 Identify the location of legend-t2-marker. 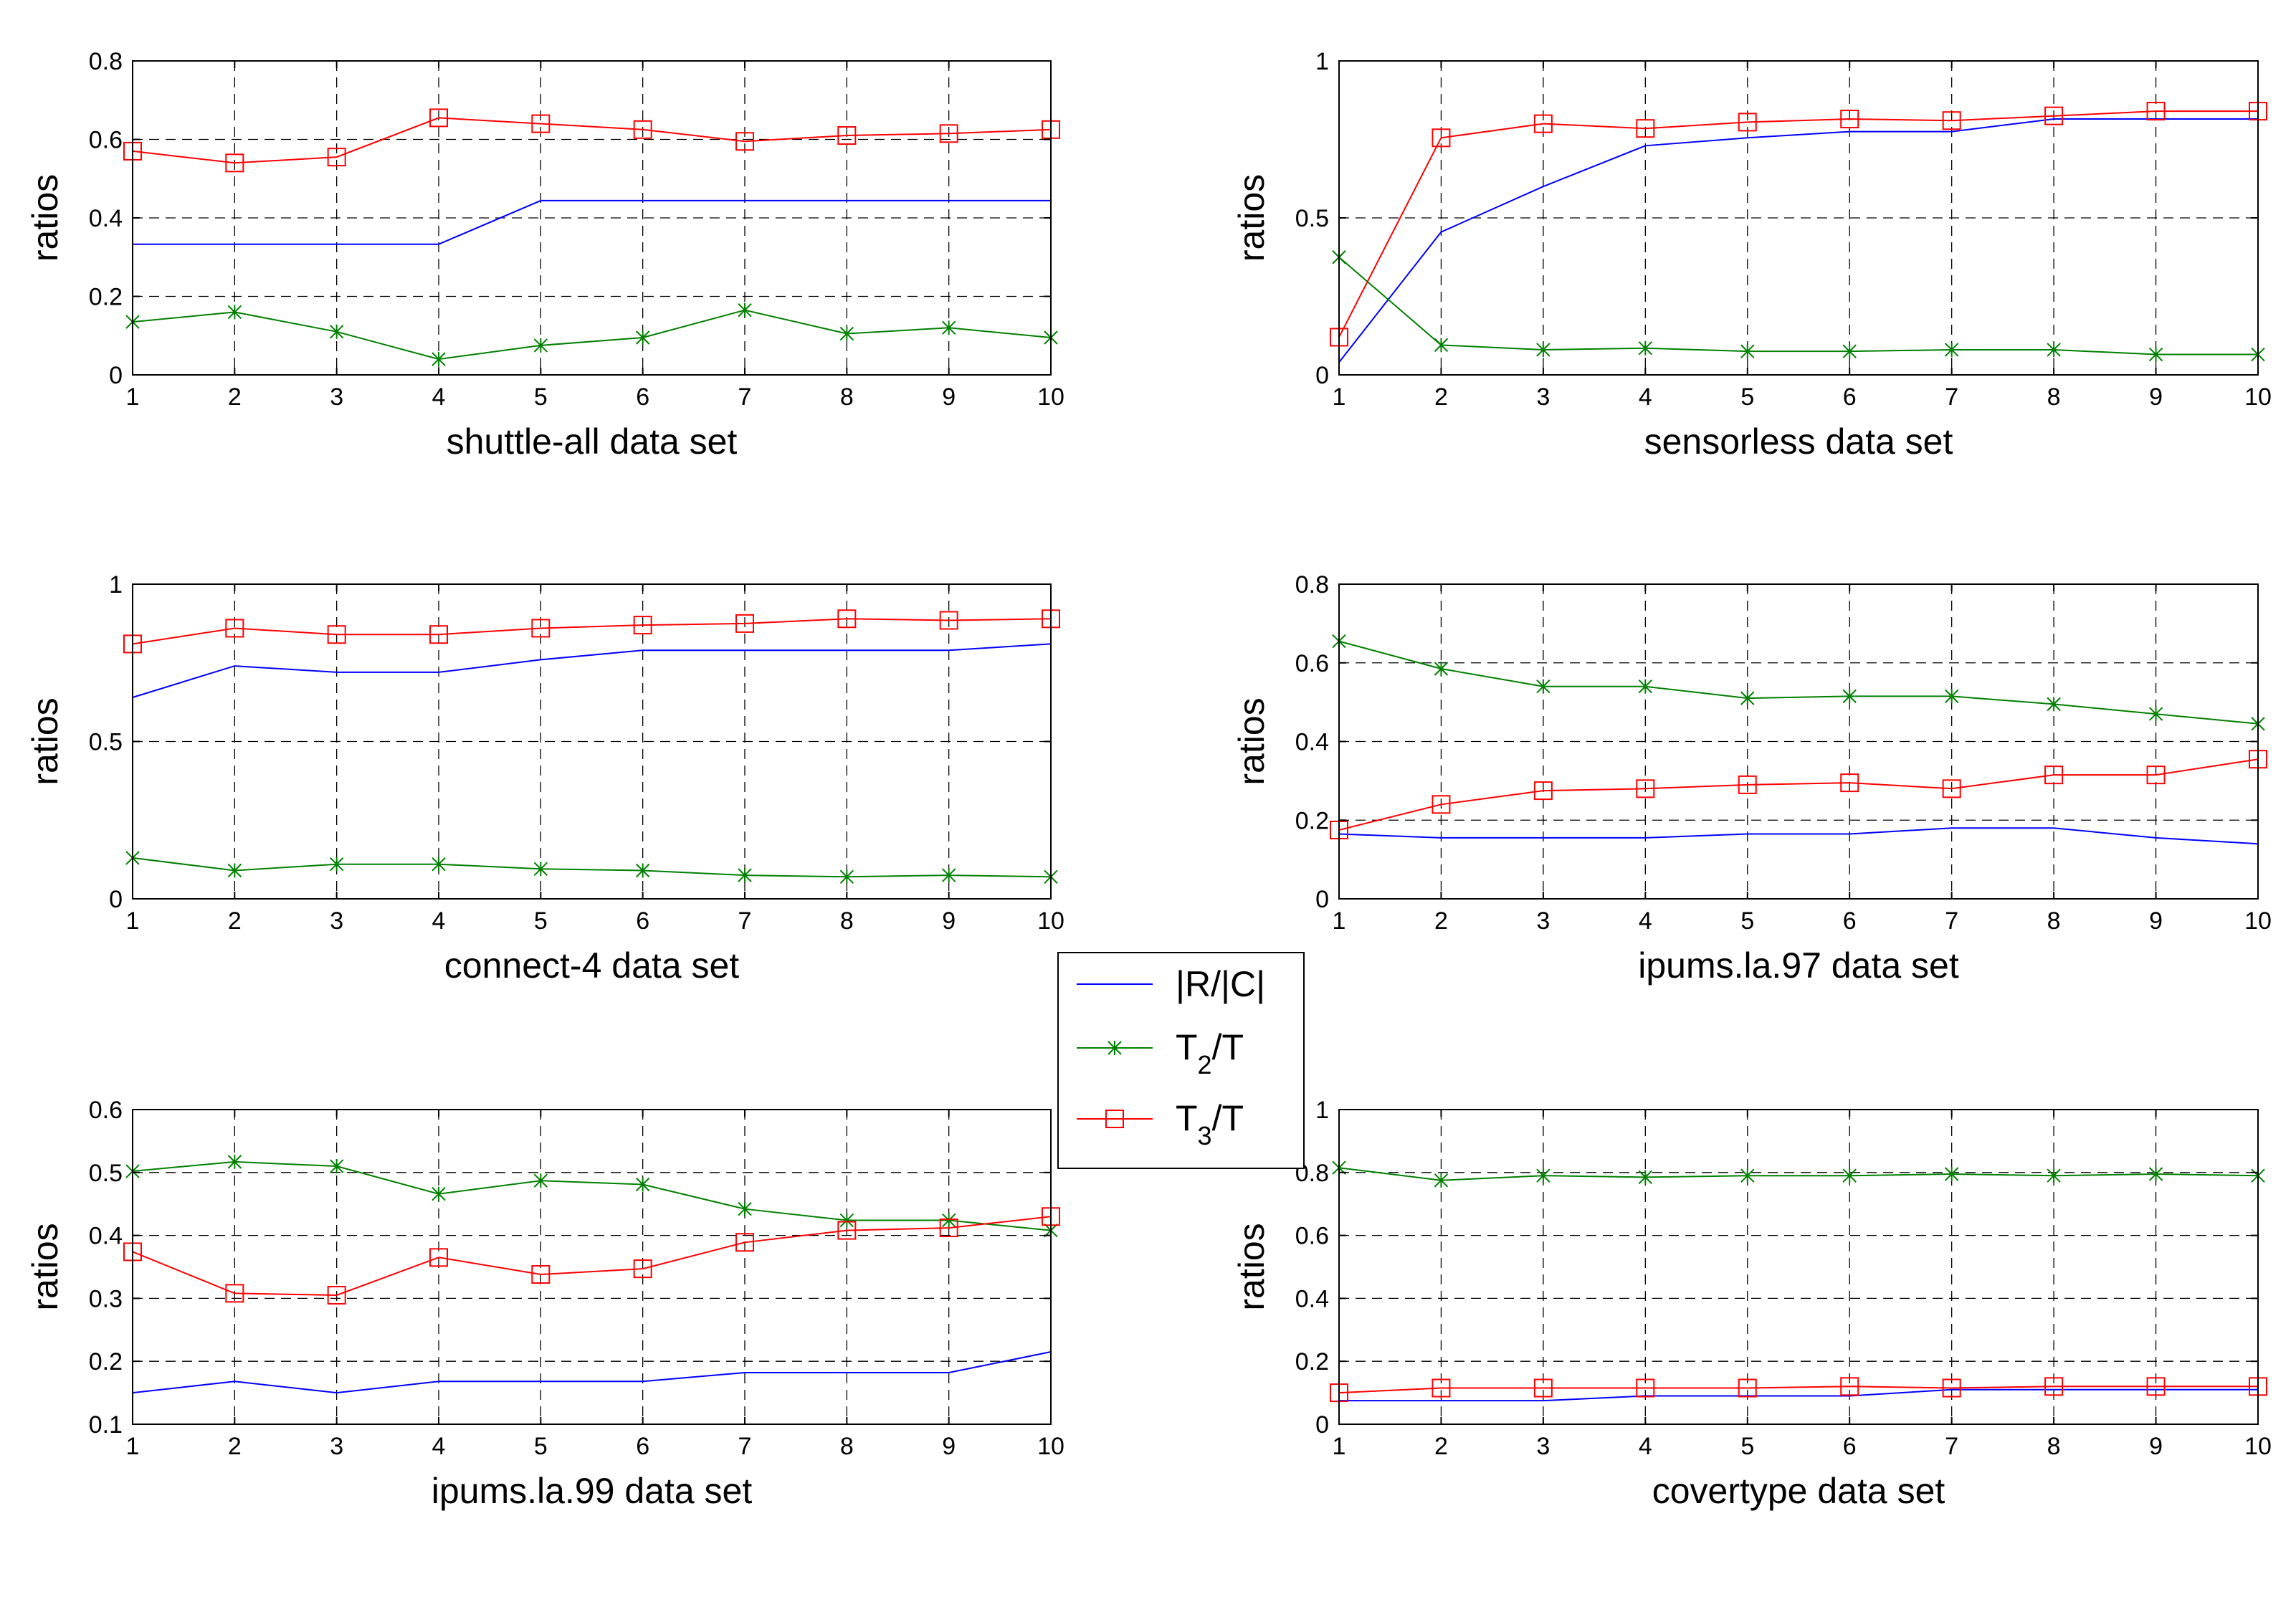
(1114, 1048).